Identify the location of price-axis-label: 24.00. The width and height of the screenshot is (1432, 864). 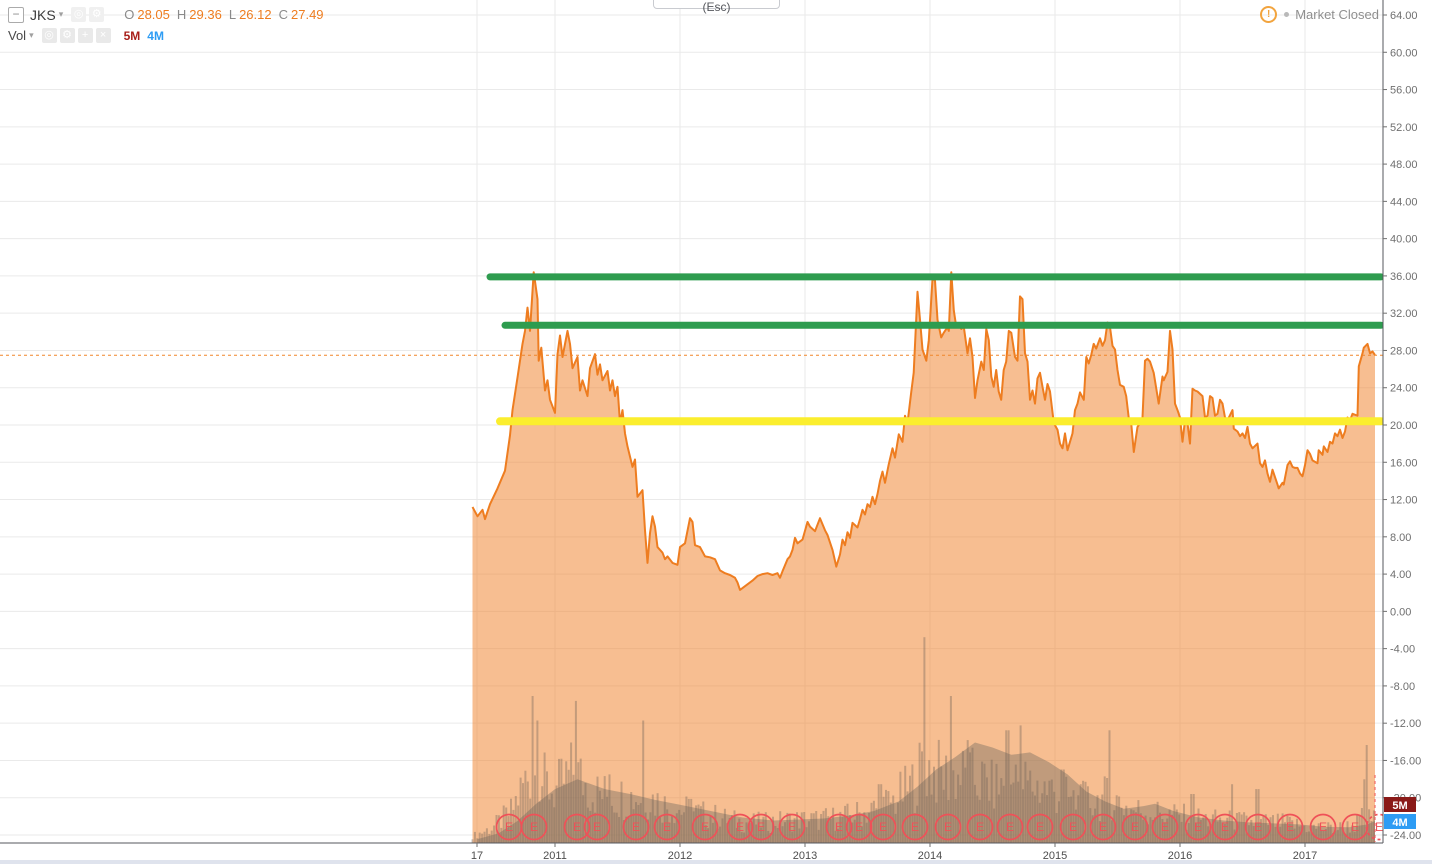
(1404, 389).